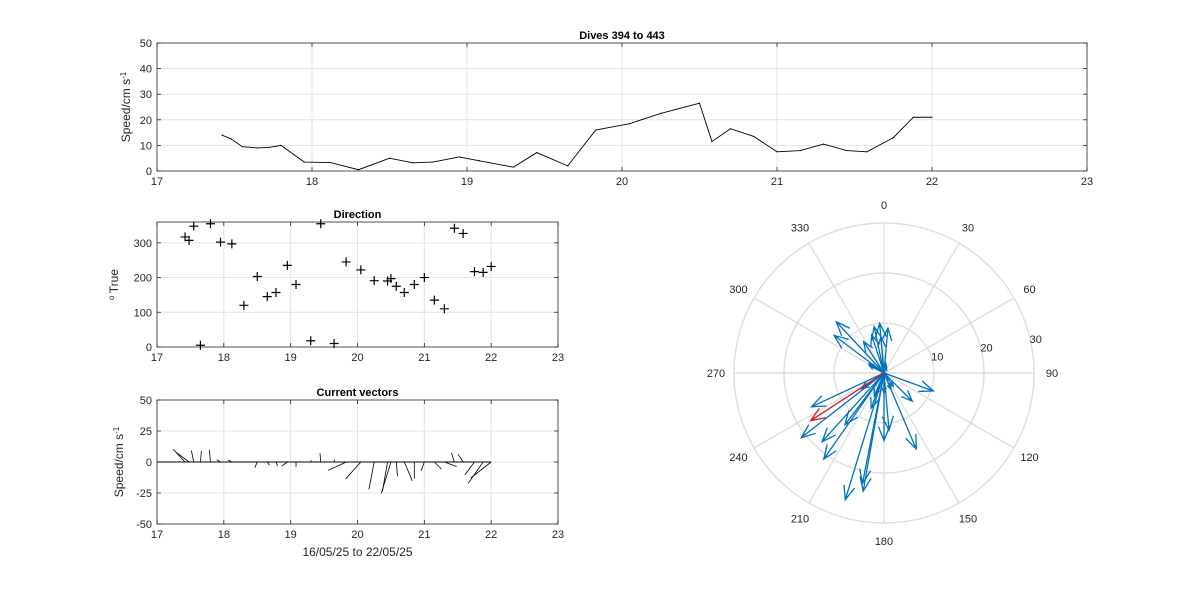 The image size is (1200, 589). What do you see at coordinates (884, 206) in the screenshot?
I see `compass-angle-label: 0` at bounding box center [884, 206].